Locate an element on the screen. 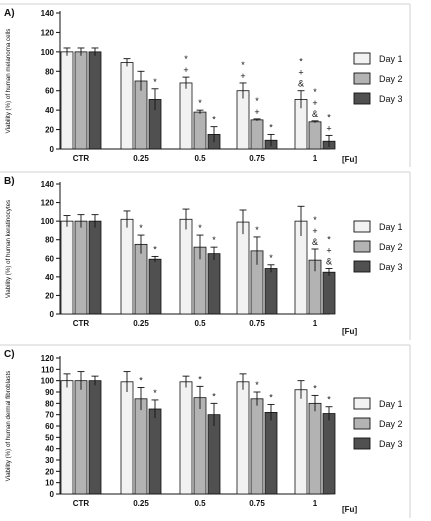 The width and height of the screenshot is (431, 521). y-tick-label: 70 is located at coordinates (49, 415).